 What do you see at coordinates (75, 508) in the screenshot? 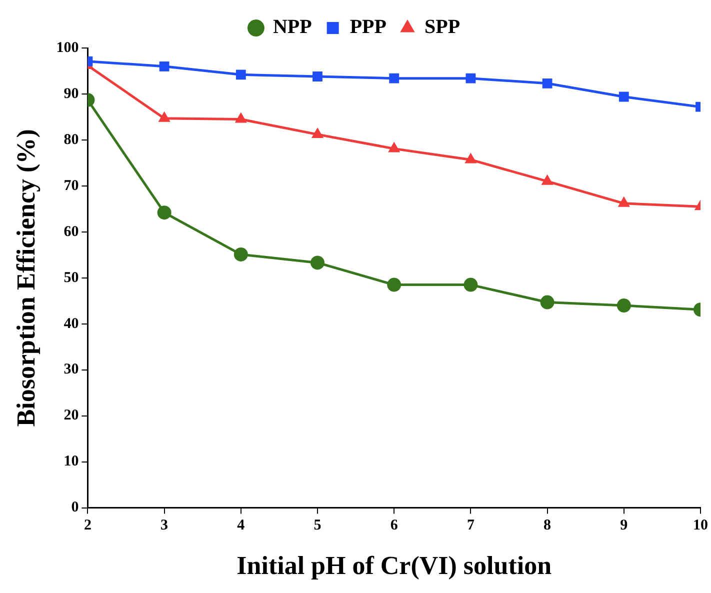
I see `y-tick-label: 0` at bounding box center [75, 508].